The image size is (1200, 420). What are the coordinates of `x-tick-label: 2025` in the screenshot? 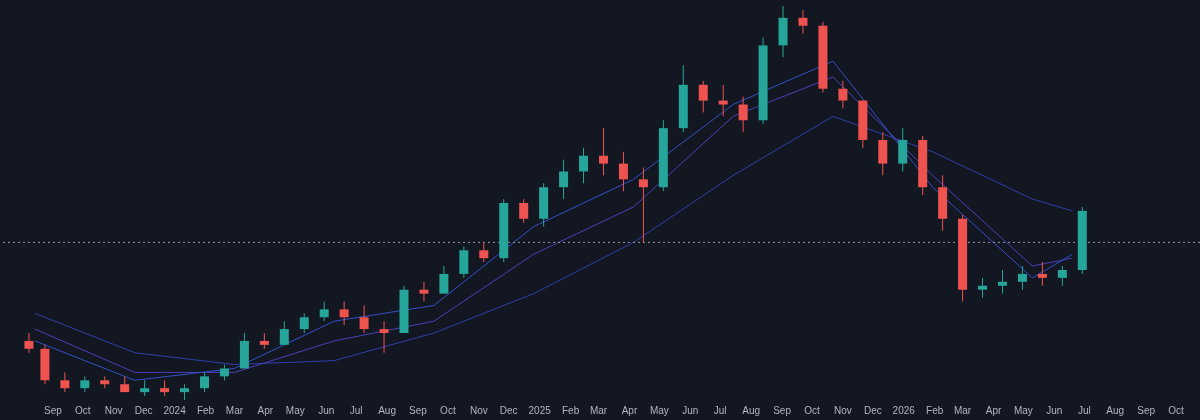 It's located at (540, 410).